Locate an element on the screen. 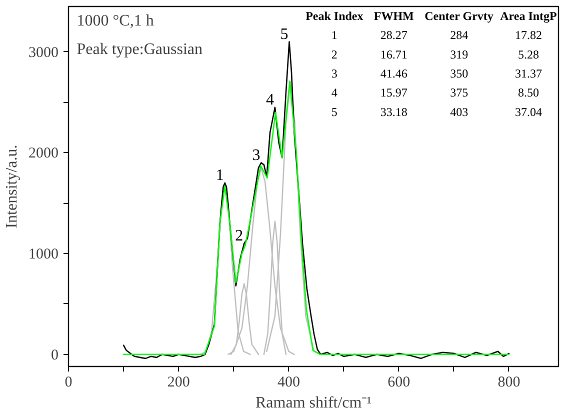 The width and height of the screenshot is (563, 414). y-tick-label: 3000 is located at coordinates (43, 52).